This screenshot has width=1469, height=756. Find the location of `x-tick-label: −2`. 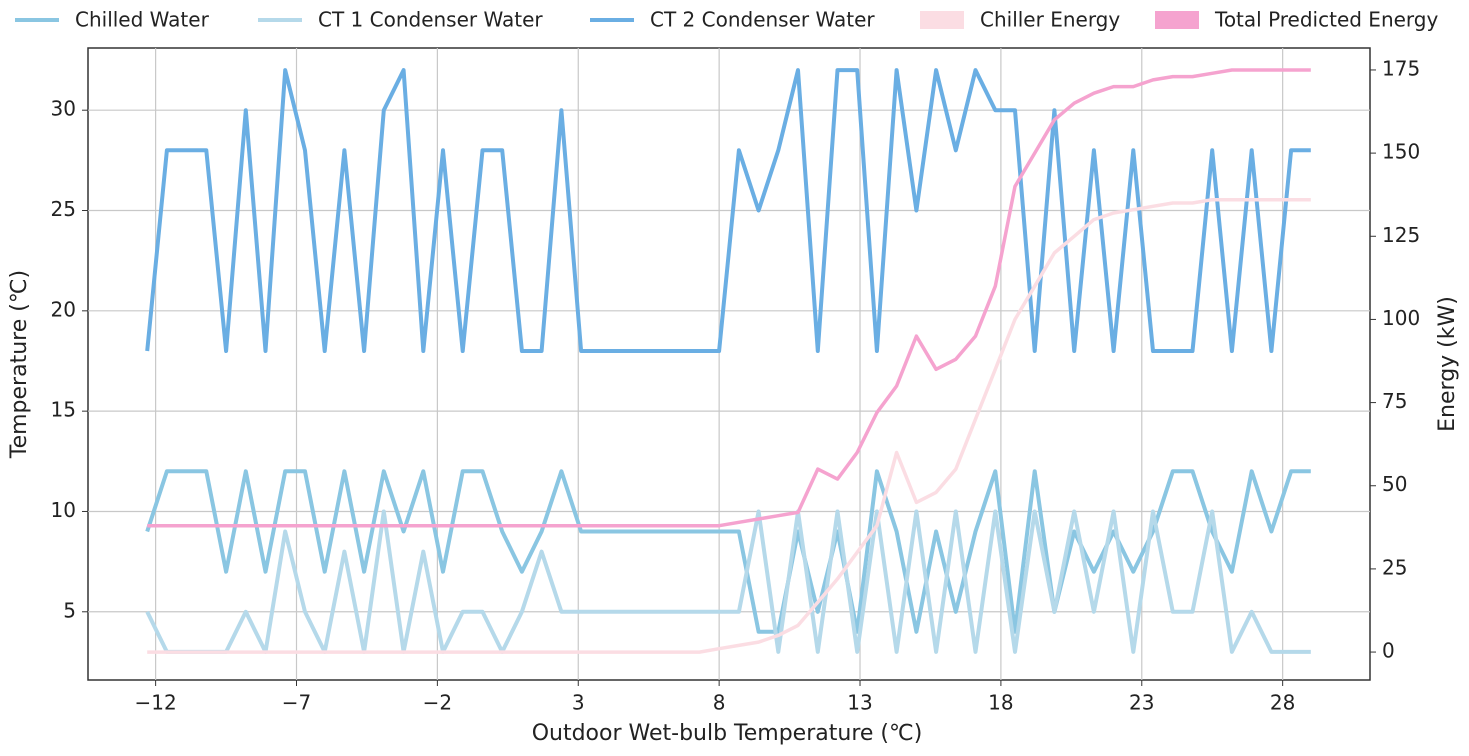

x-tick-label: −2 is located at coordinates (437, 703).